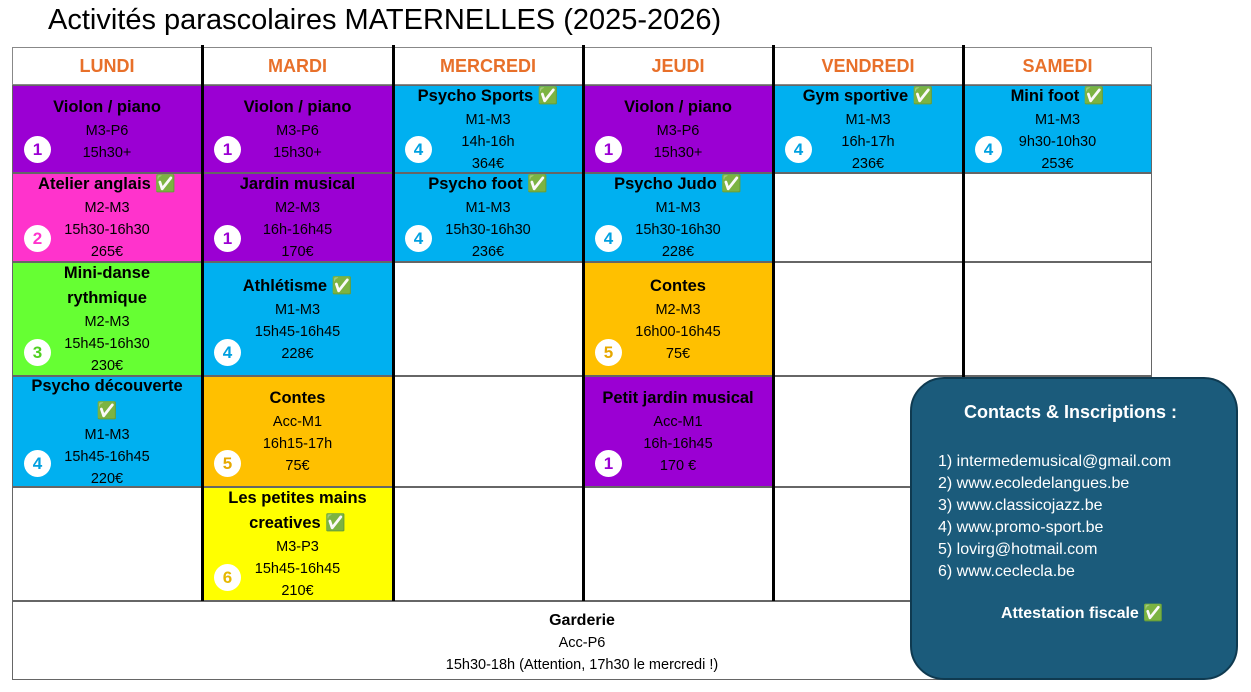 The height and width of the screenshot is (692, 1251). I want to click on activity-time: 16h15-17h, so click(297, 444).